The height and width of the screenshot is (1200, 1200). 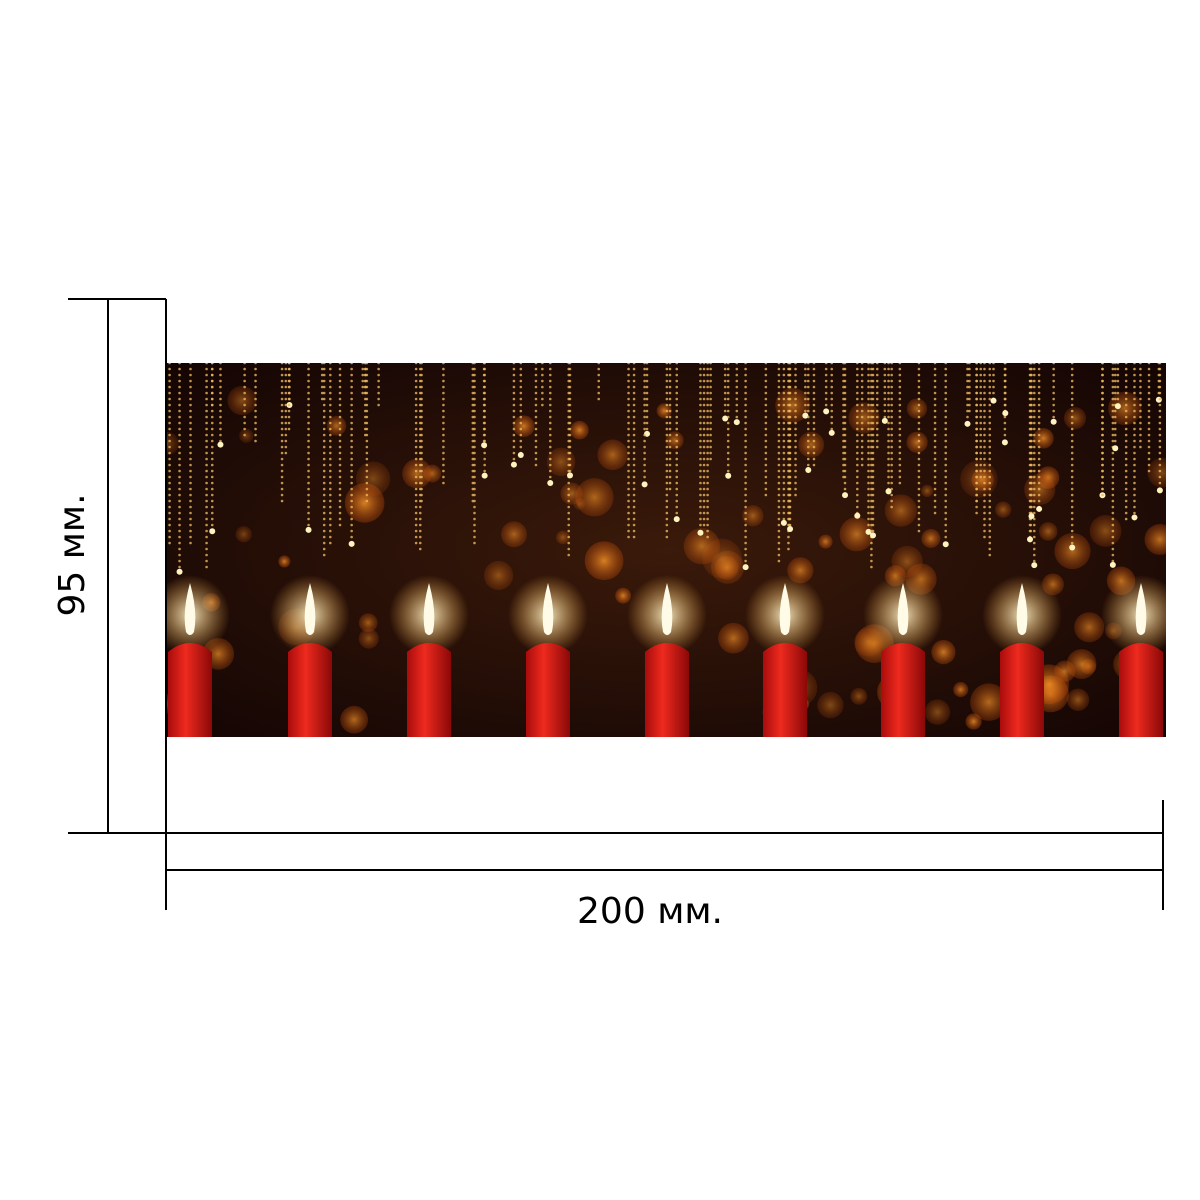 What do you see at coordinates (72, 554) in the screenshot?
I see `height-label: 95 мм.` at bounding box center [72, 554].